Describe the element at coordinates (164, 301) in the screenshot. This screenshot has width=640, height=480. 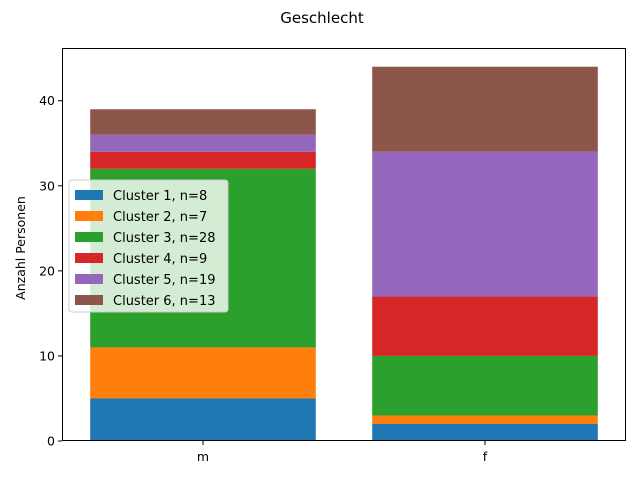
I see `legend-label: Cluster 6, n=13` at that location.